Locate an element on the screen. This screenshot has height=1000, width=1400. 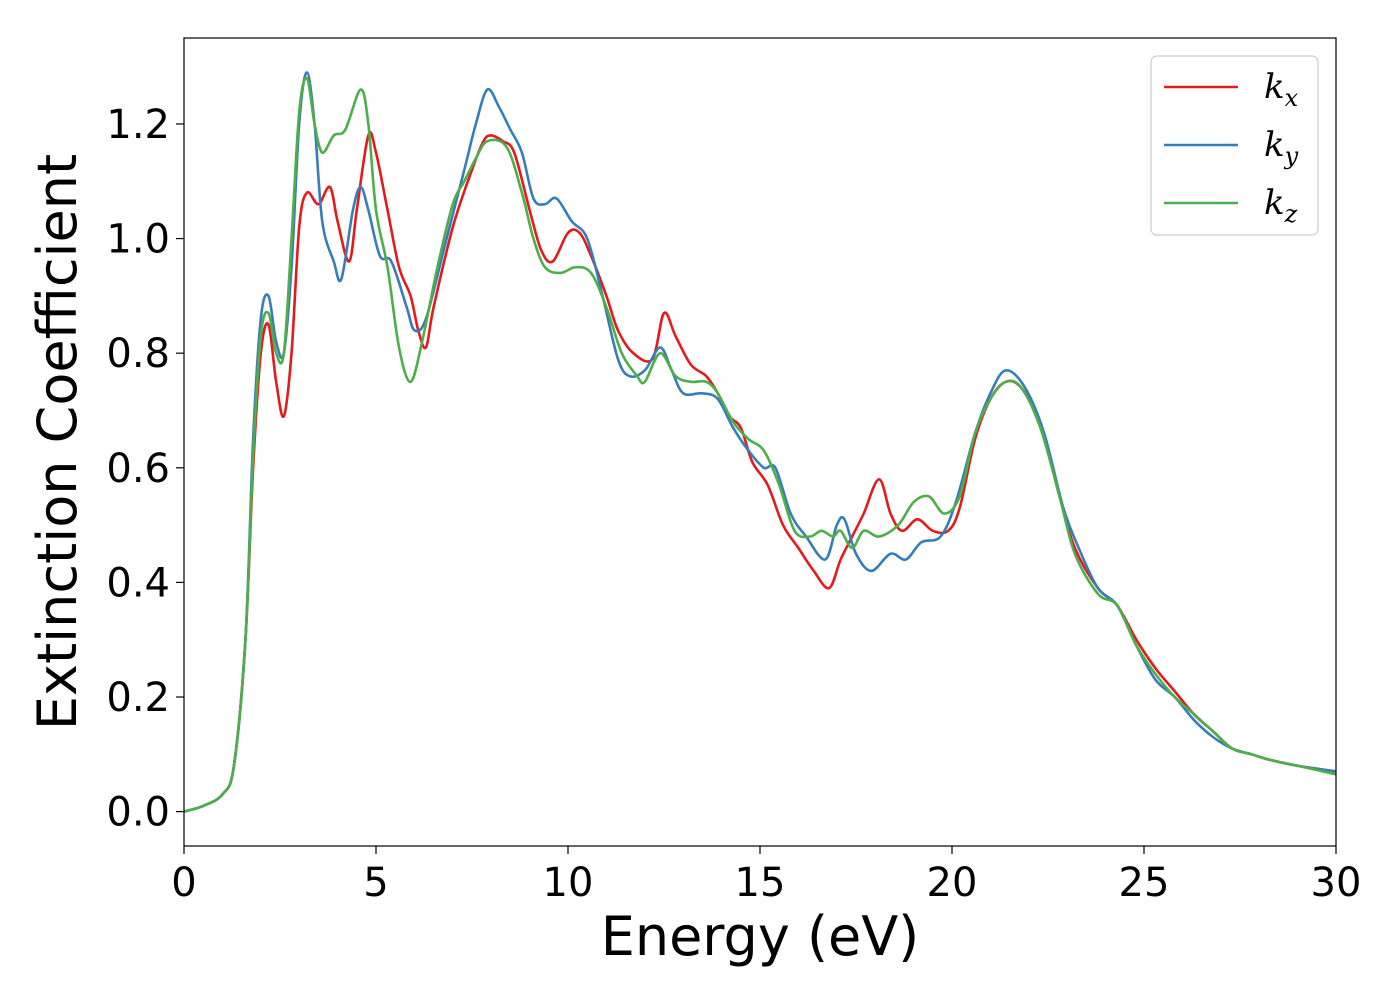
y-tick-label: 0.8 is located at coordinates (138, 354).